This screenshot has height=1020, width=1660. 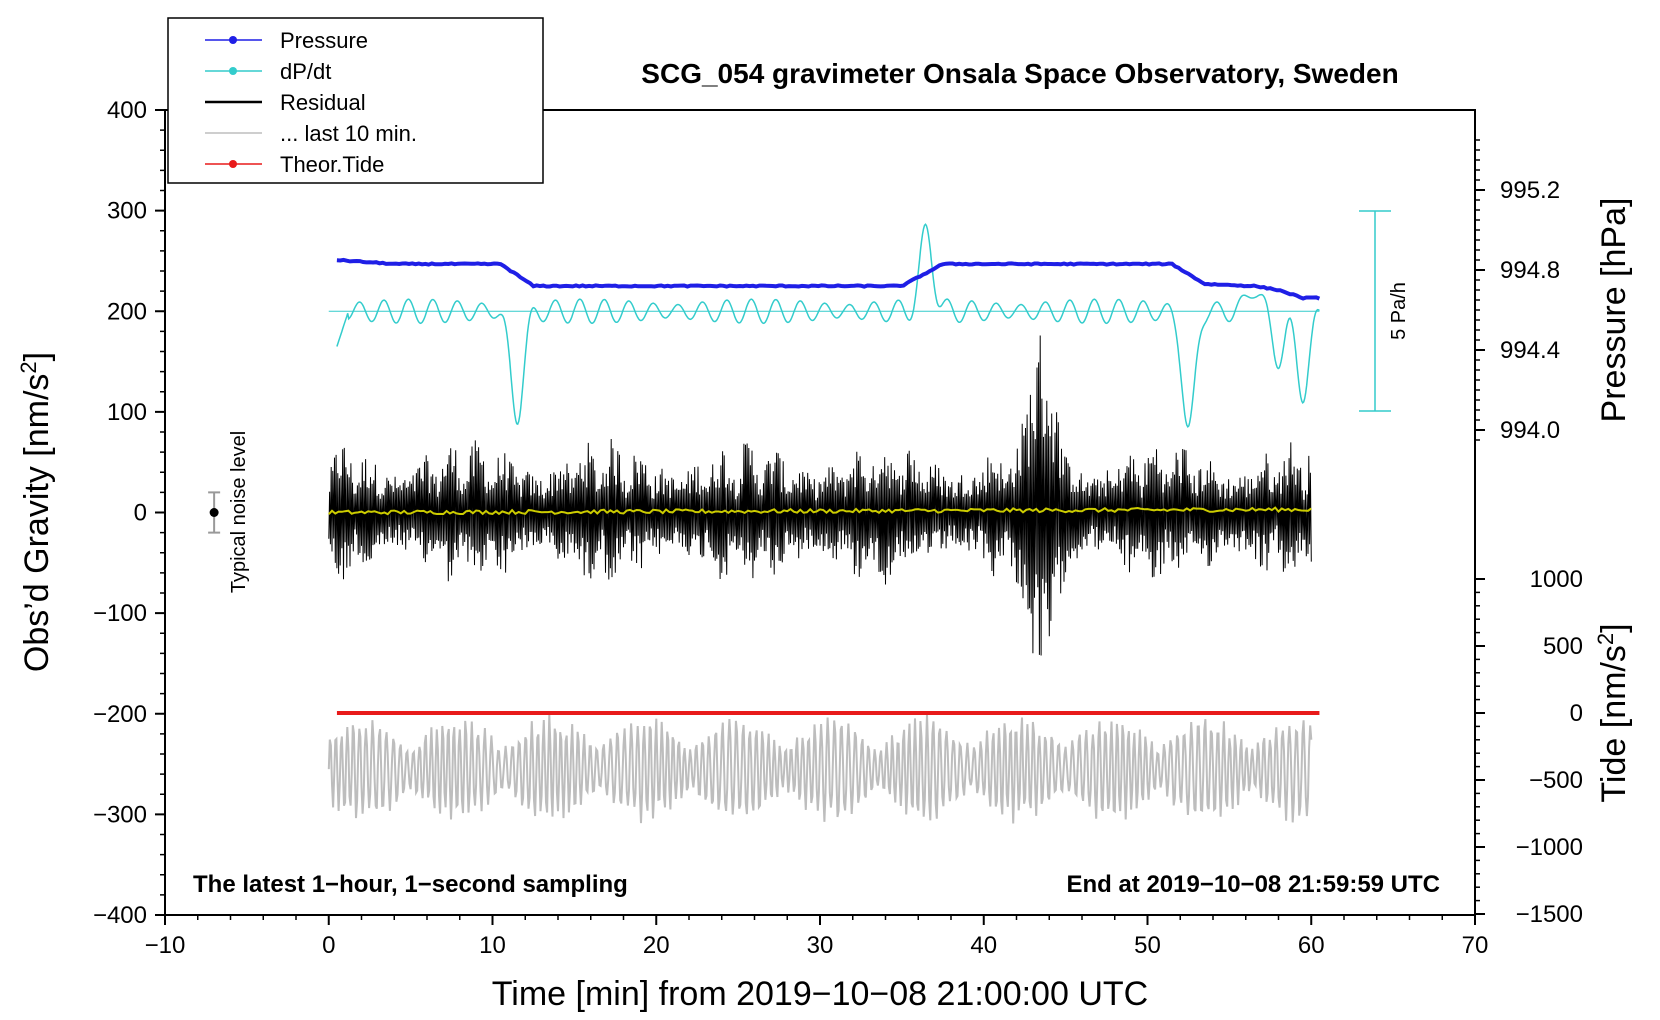 What do you see at coordinates (1614, 310) in the screenshot?
I see `pressure-axis-label: Pressure [hPa]` at bounding box center [1614, 310].